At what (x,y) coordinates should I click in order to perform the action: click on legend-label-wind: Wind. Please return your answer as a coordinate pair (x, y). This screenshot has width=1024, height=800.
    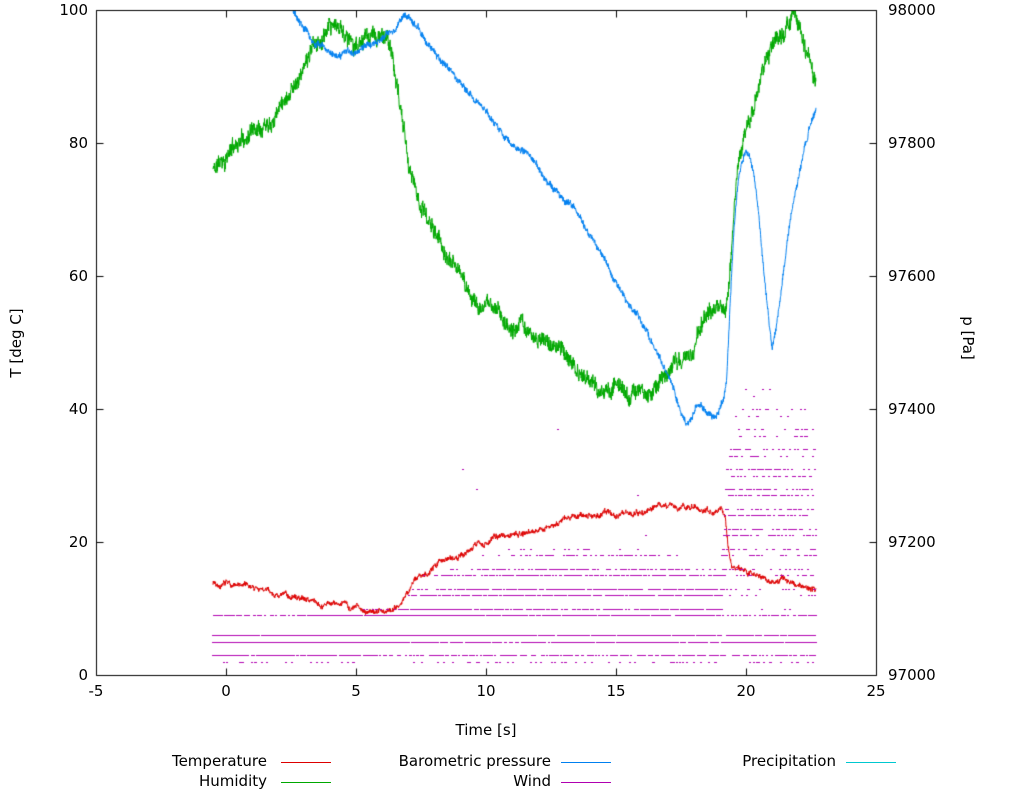
    Looking at the image, I should click on (532, 781).